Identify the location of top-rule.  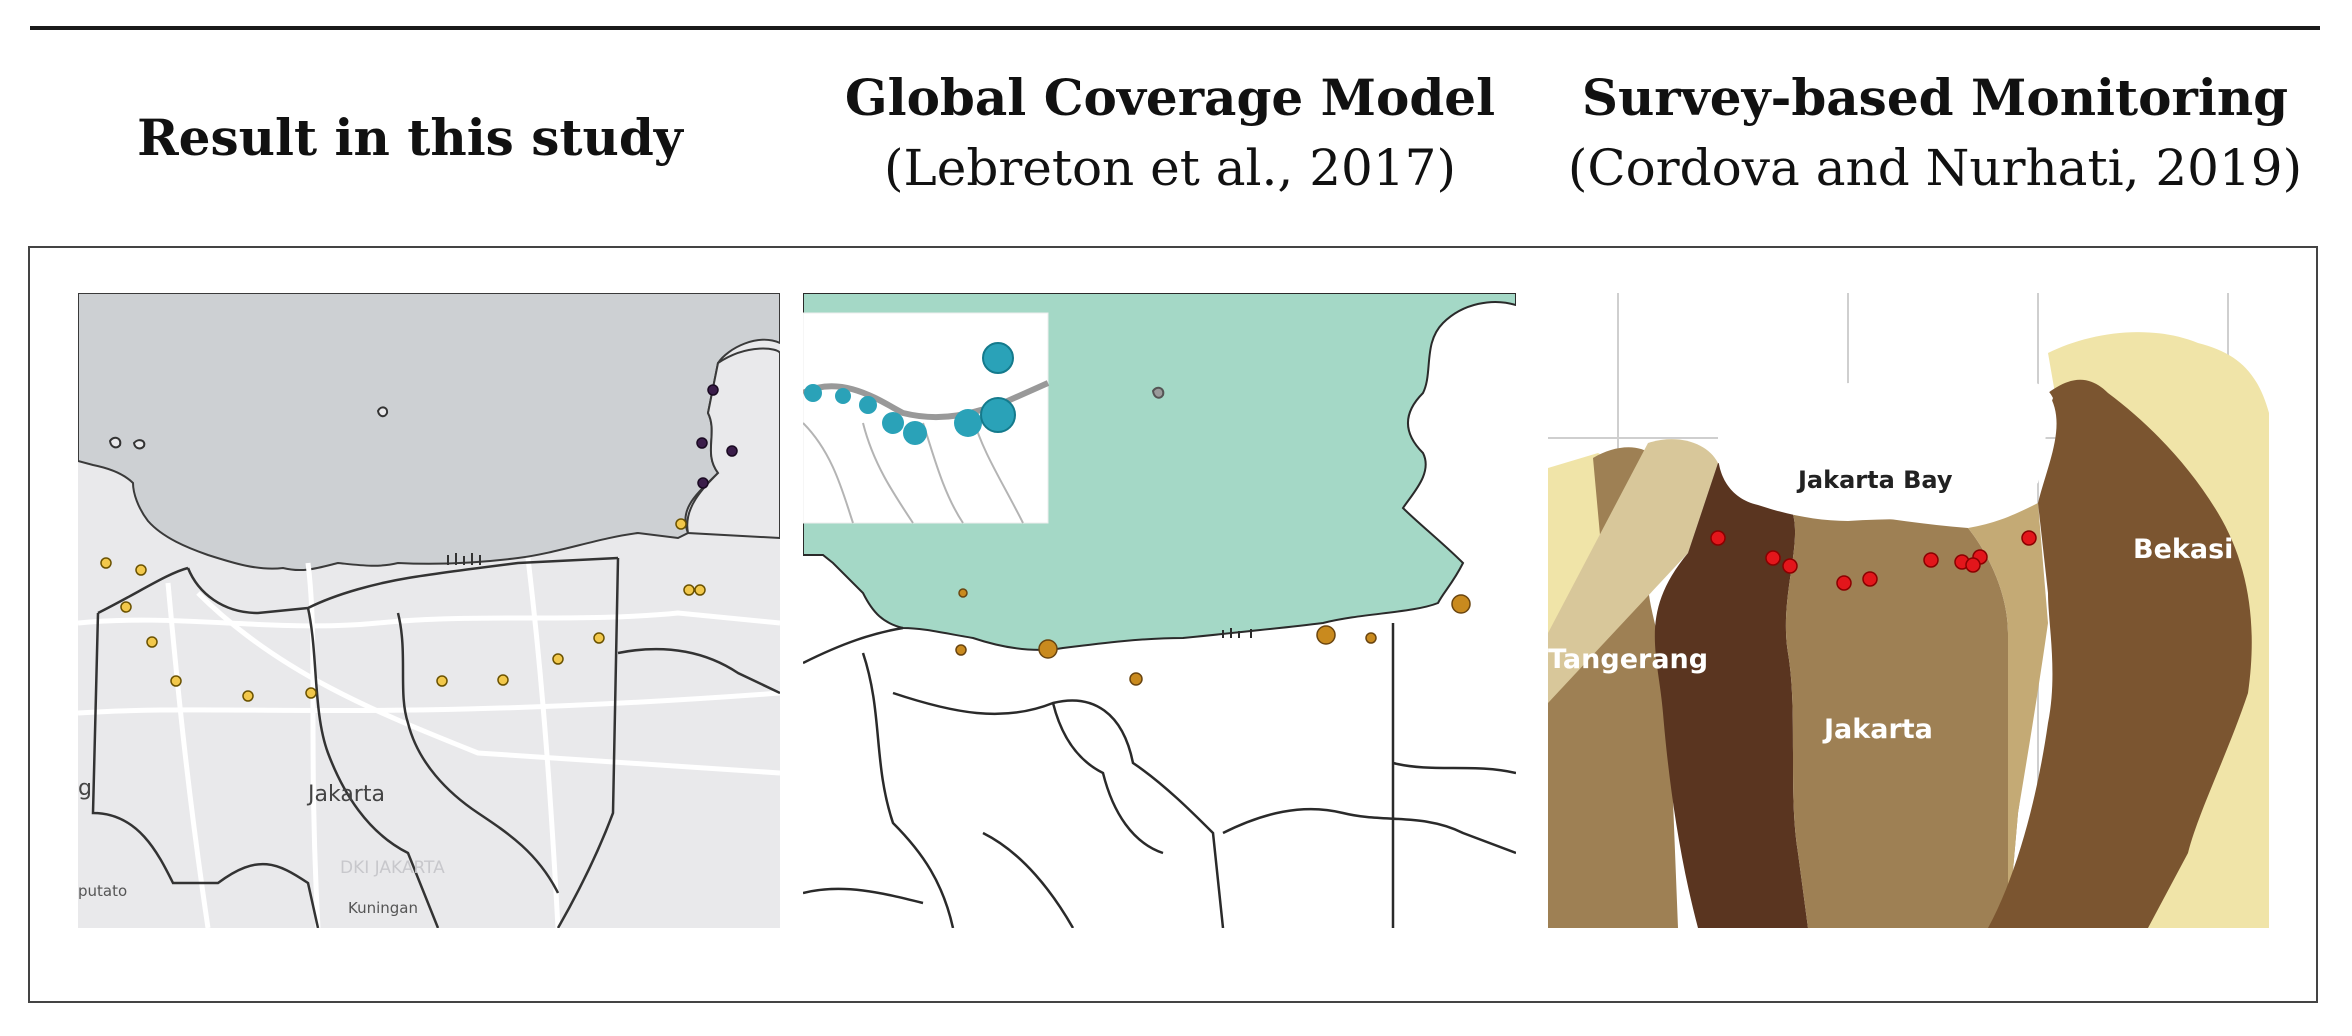
(1175, 28).